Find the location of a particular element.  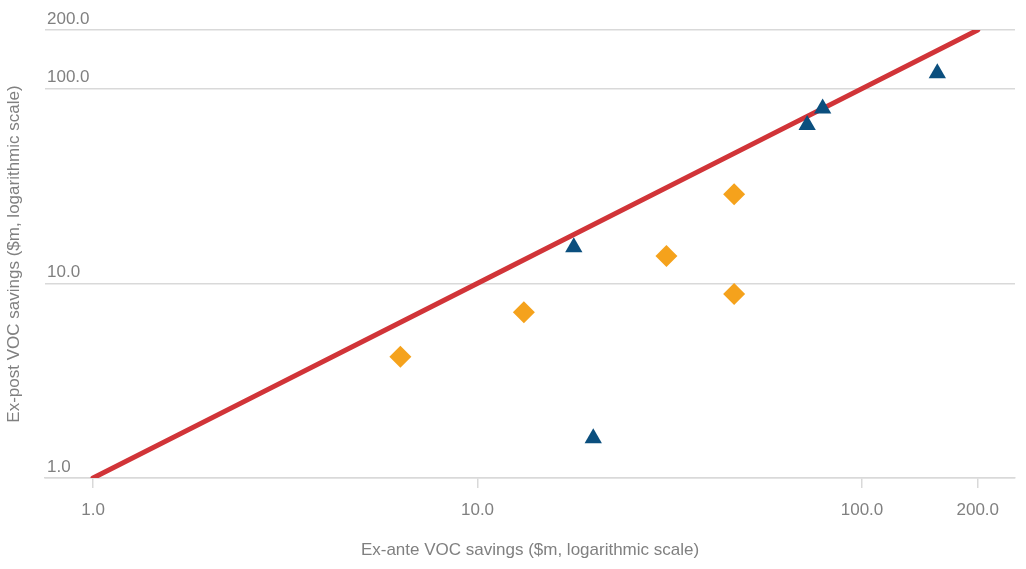

y-tick-label: 10.0 is located at coordinates (64, 271).